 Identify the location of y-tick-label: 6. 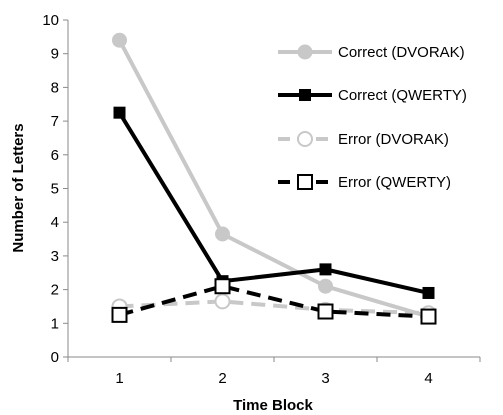
(55, 155).